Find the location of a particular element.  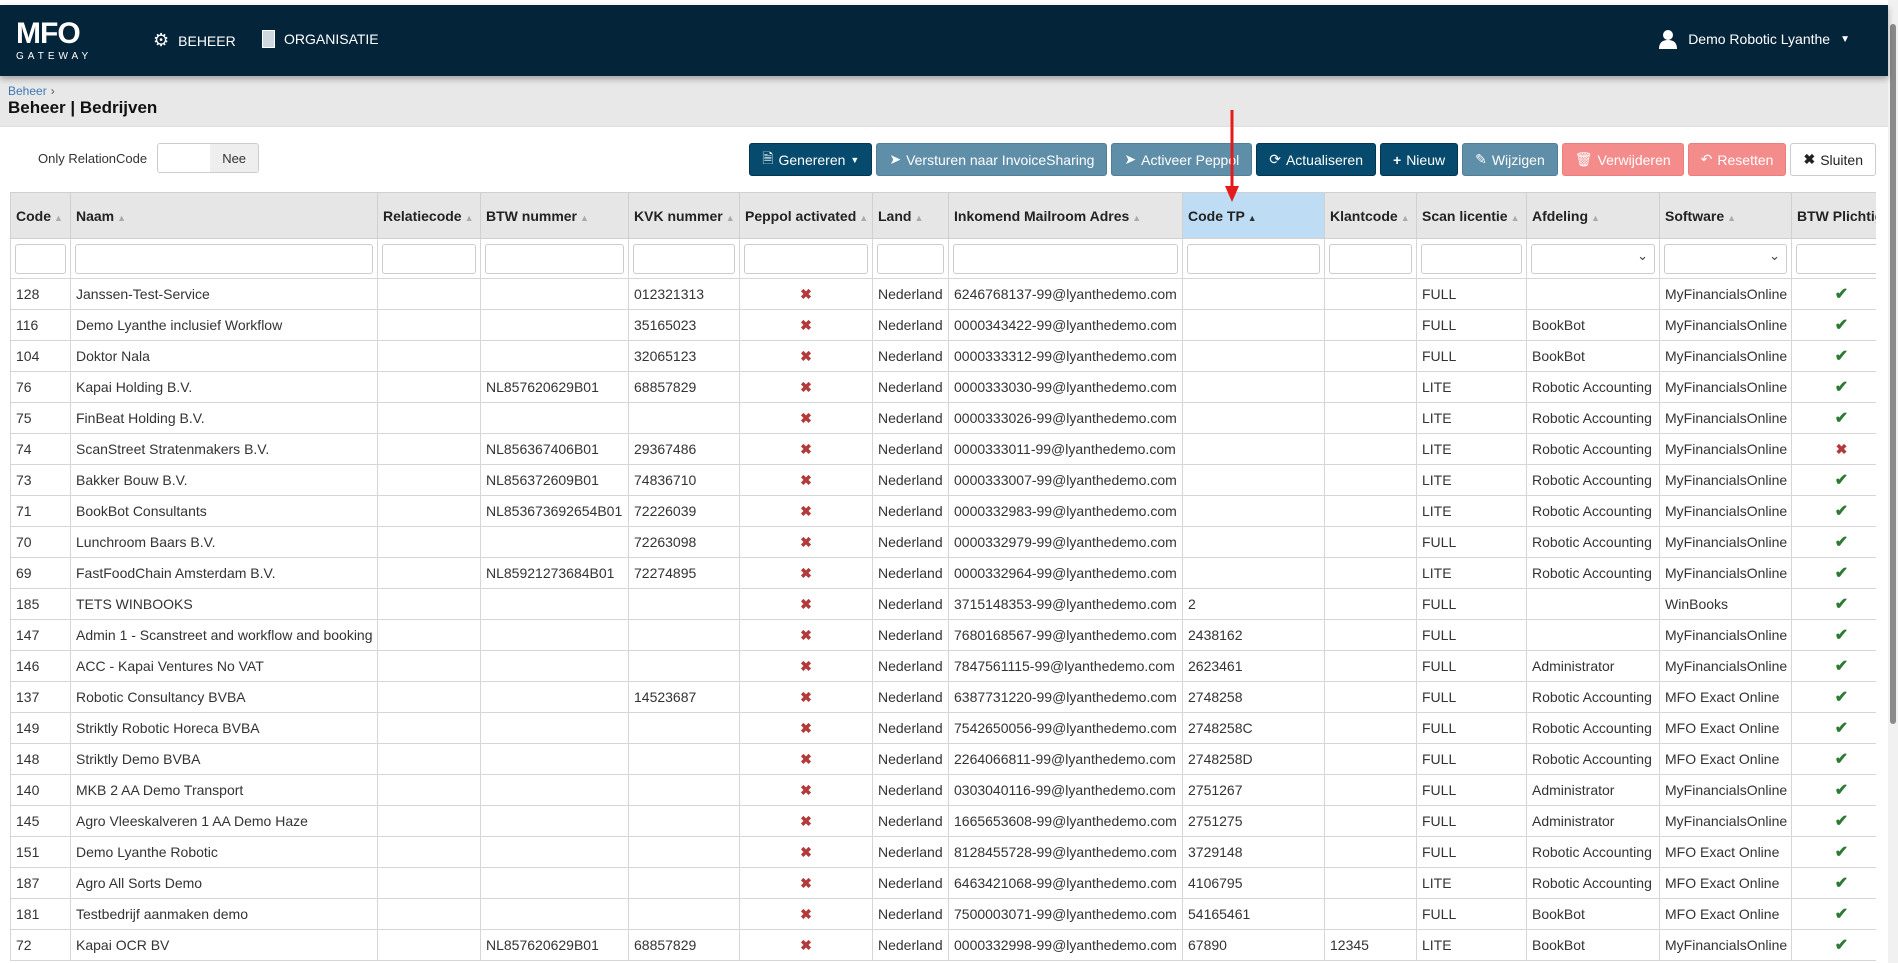

filter-afdeling-select is located at coordinates (1593, 258).